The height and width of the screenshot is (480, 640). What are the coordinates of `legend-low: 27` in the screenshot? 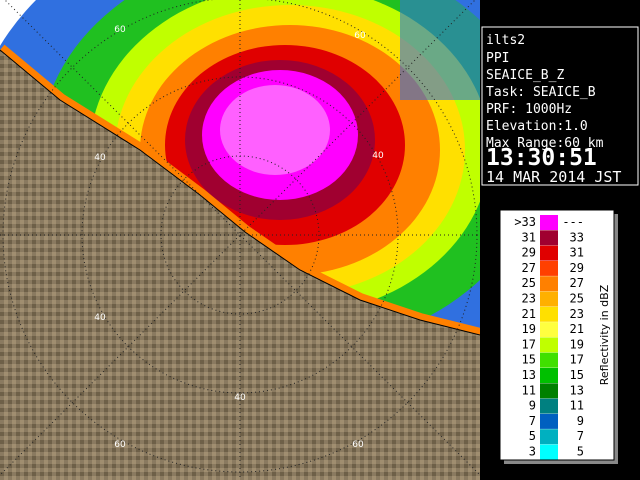 It's located at (529, 268).